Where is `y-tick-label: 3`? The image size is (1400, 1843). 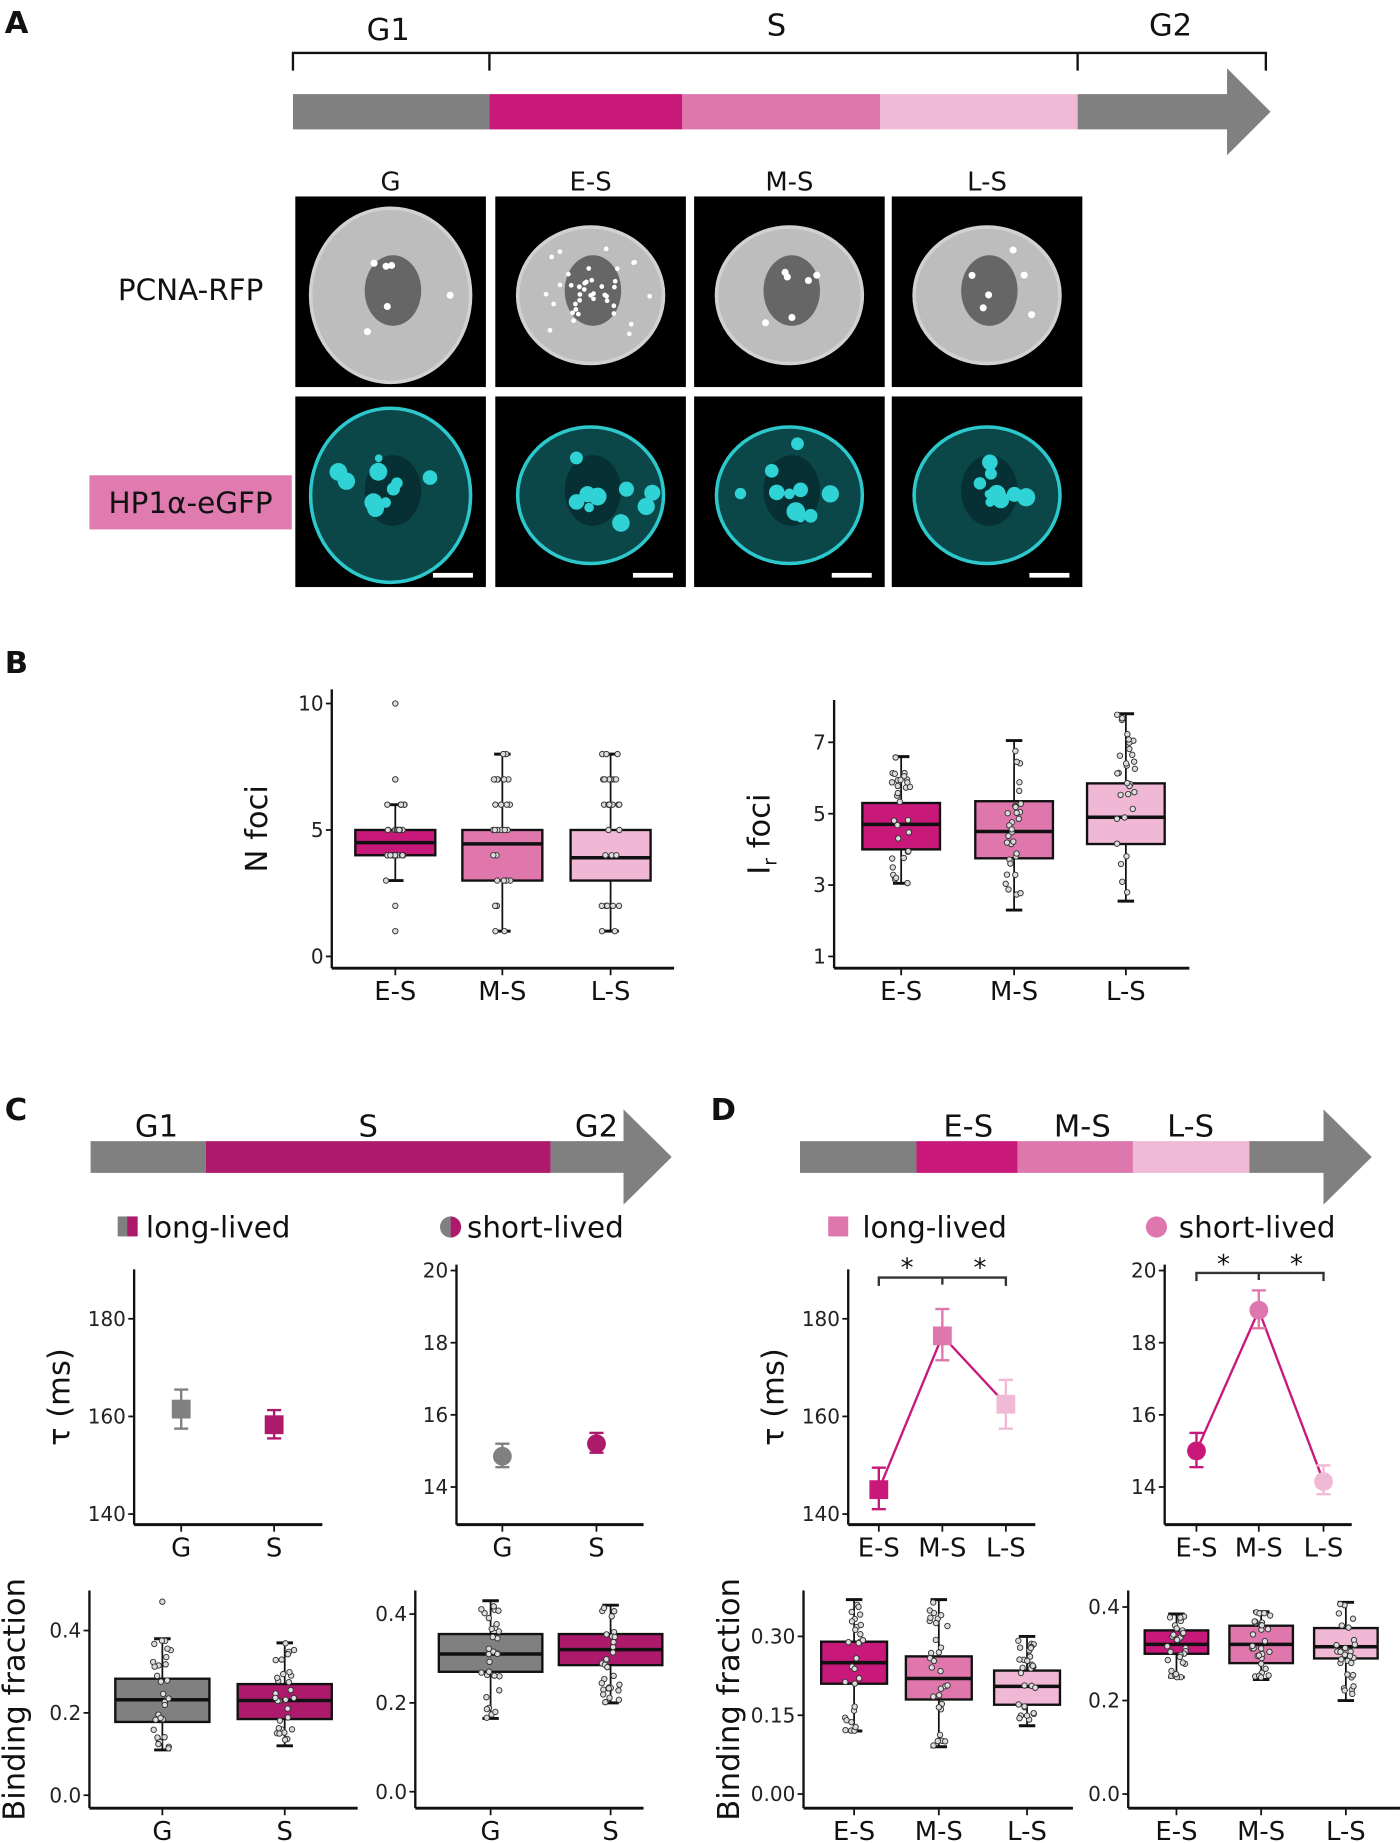
y-tick-label: 3 is located at coordinates (819, 885).